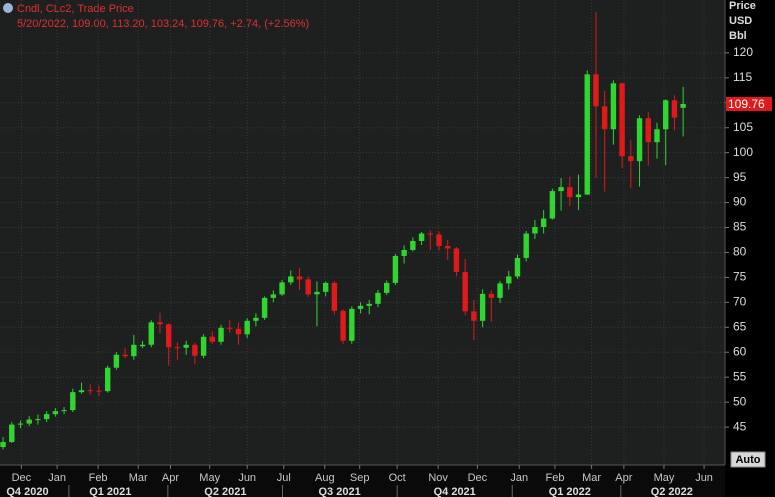  What do you see at coordinates (740, 326) in the screenshot?
I see `y-tick-label: 65` at bounding box center [740, 326].